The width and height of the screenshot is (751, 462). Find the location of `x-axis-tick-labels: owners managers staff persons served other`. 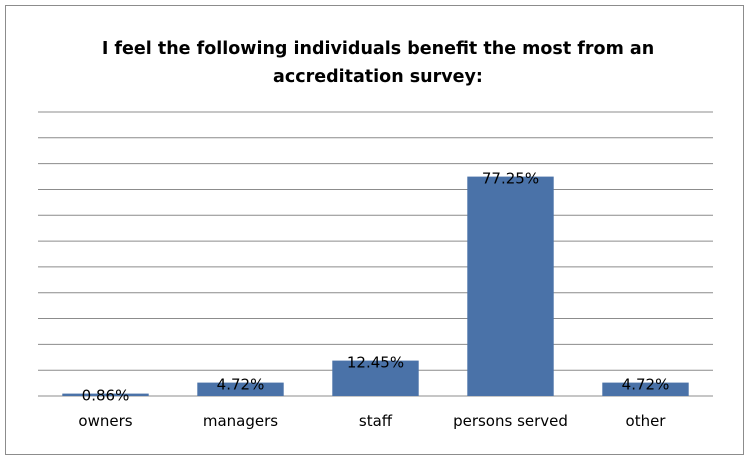

x-axis-tick-labels: owners managers staff persons served other is located at coordinates (372, 421).